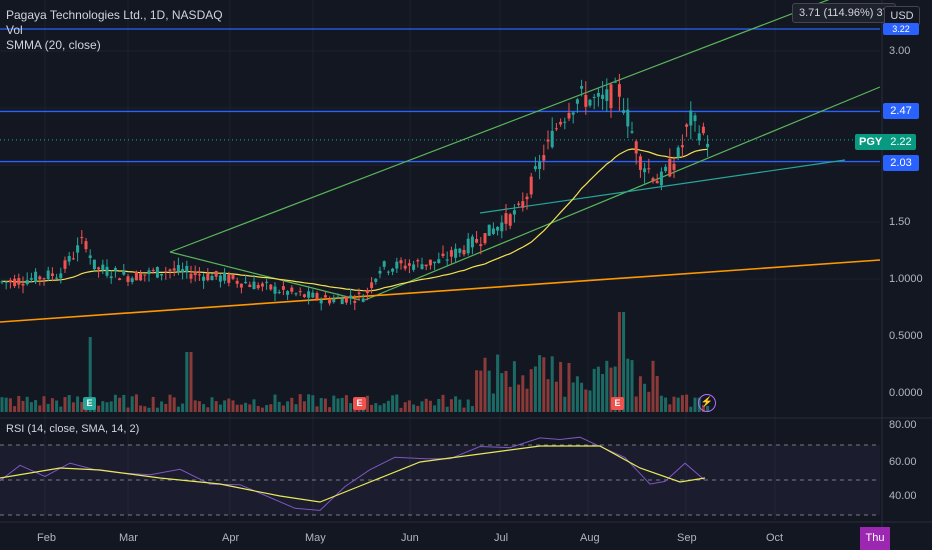 The image size is (932, 550). Describe the element at coordinates (14, 30) in the screenshot. I see `volume-legend: Vol` at that location.